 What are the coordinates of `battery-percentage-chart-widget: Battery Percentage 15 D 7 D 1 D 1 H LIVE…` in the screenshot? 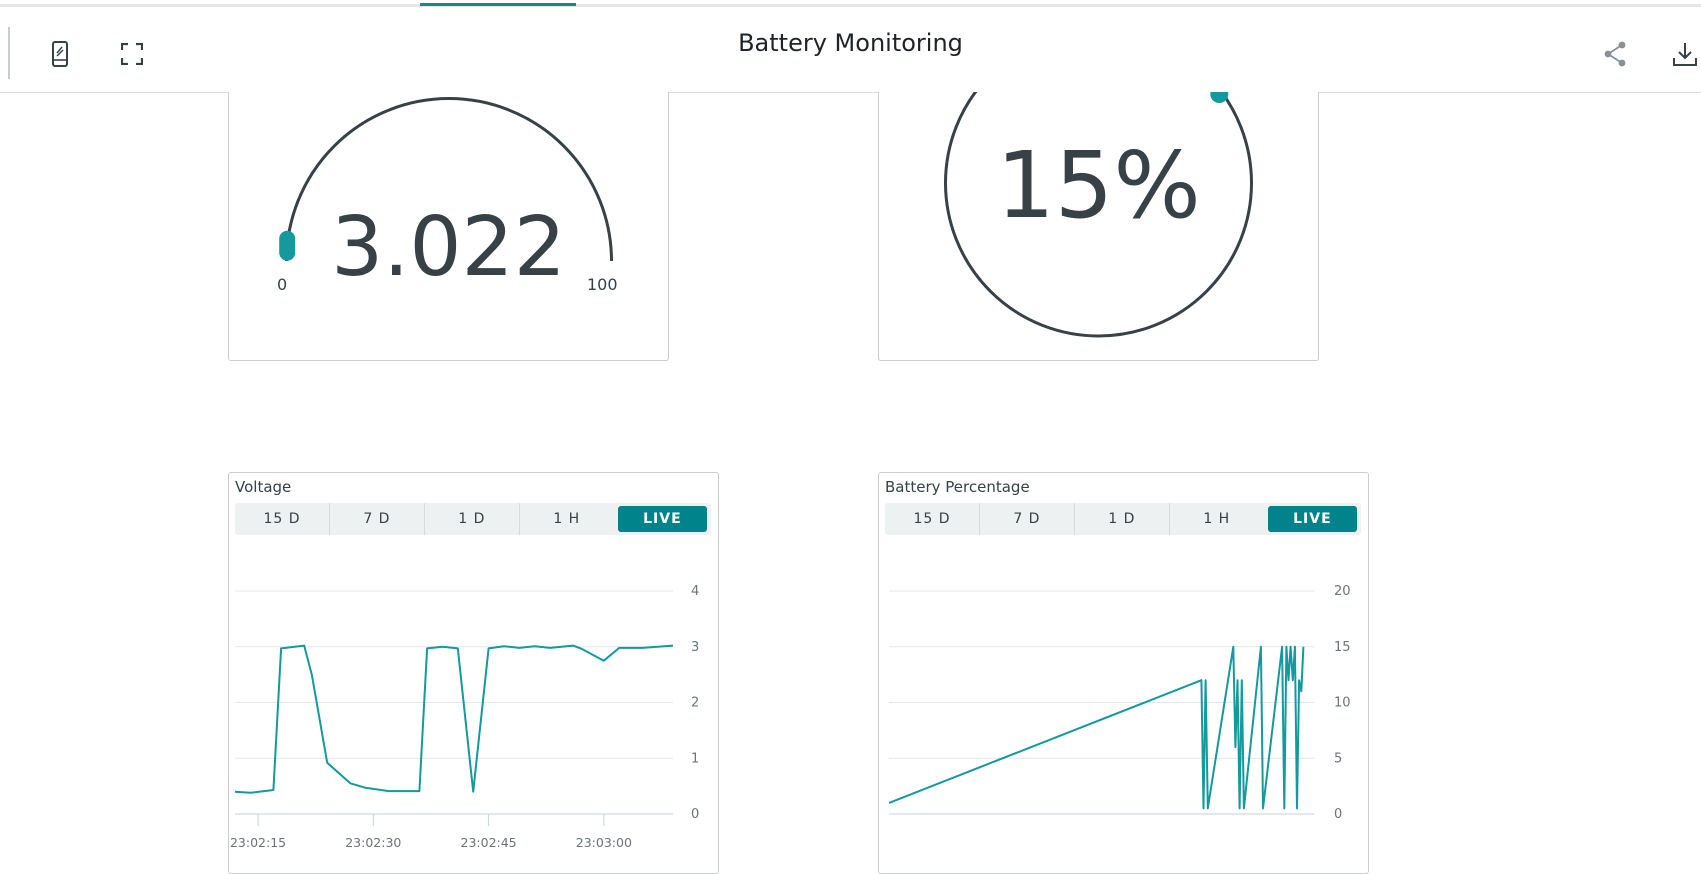 It's located at (1123, 673).